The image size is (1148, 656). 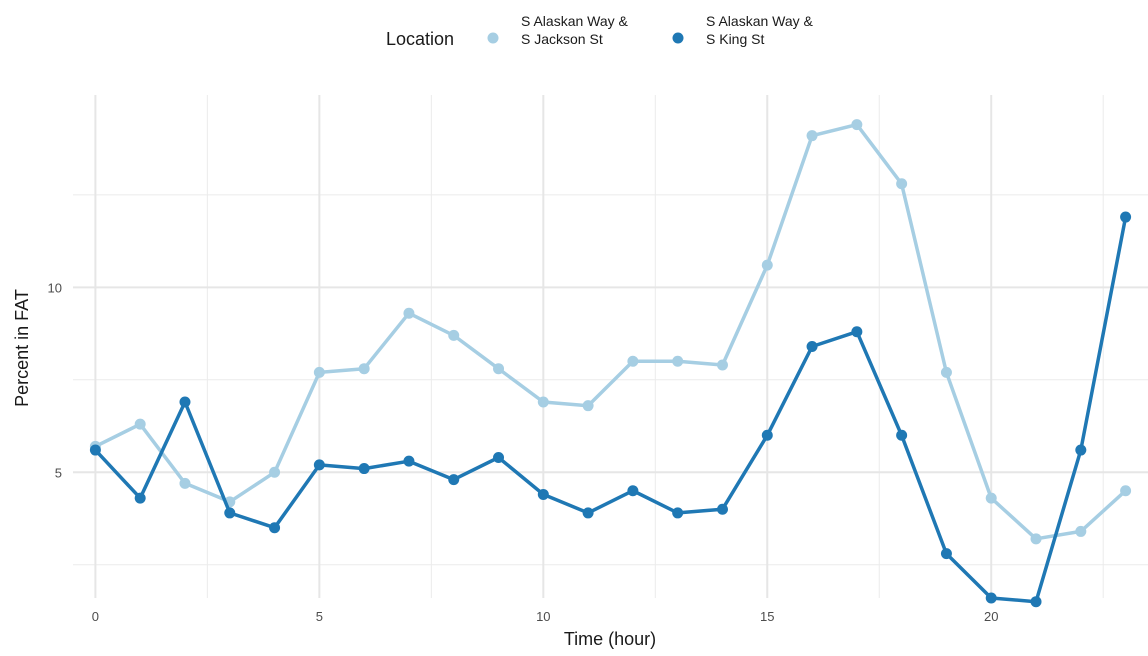 I want to click on y-axis-title: Percent in FAT, so click(x=22, y=348).